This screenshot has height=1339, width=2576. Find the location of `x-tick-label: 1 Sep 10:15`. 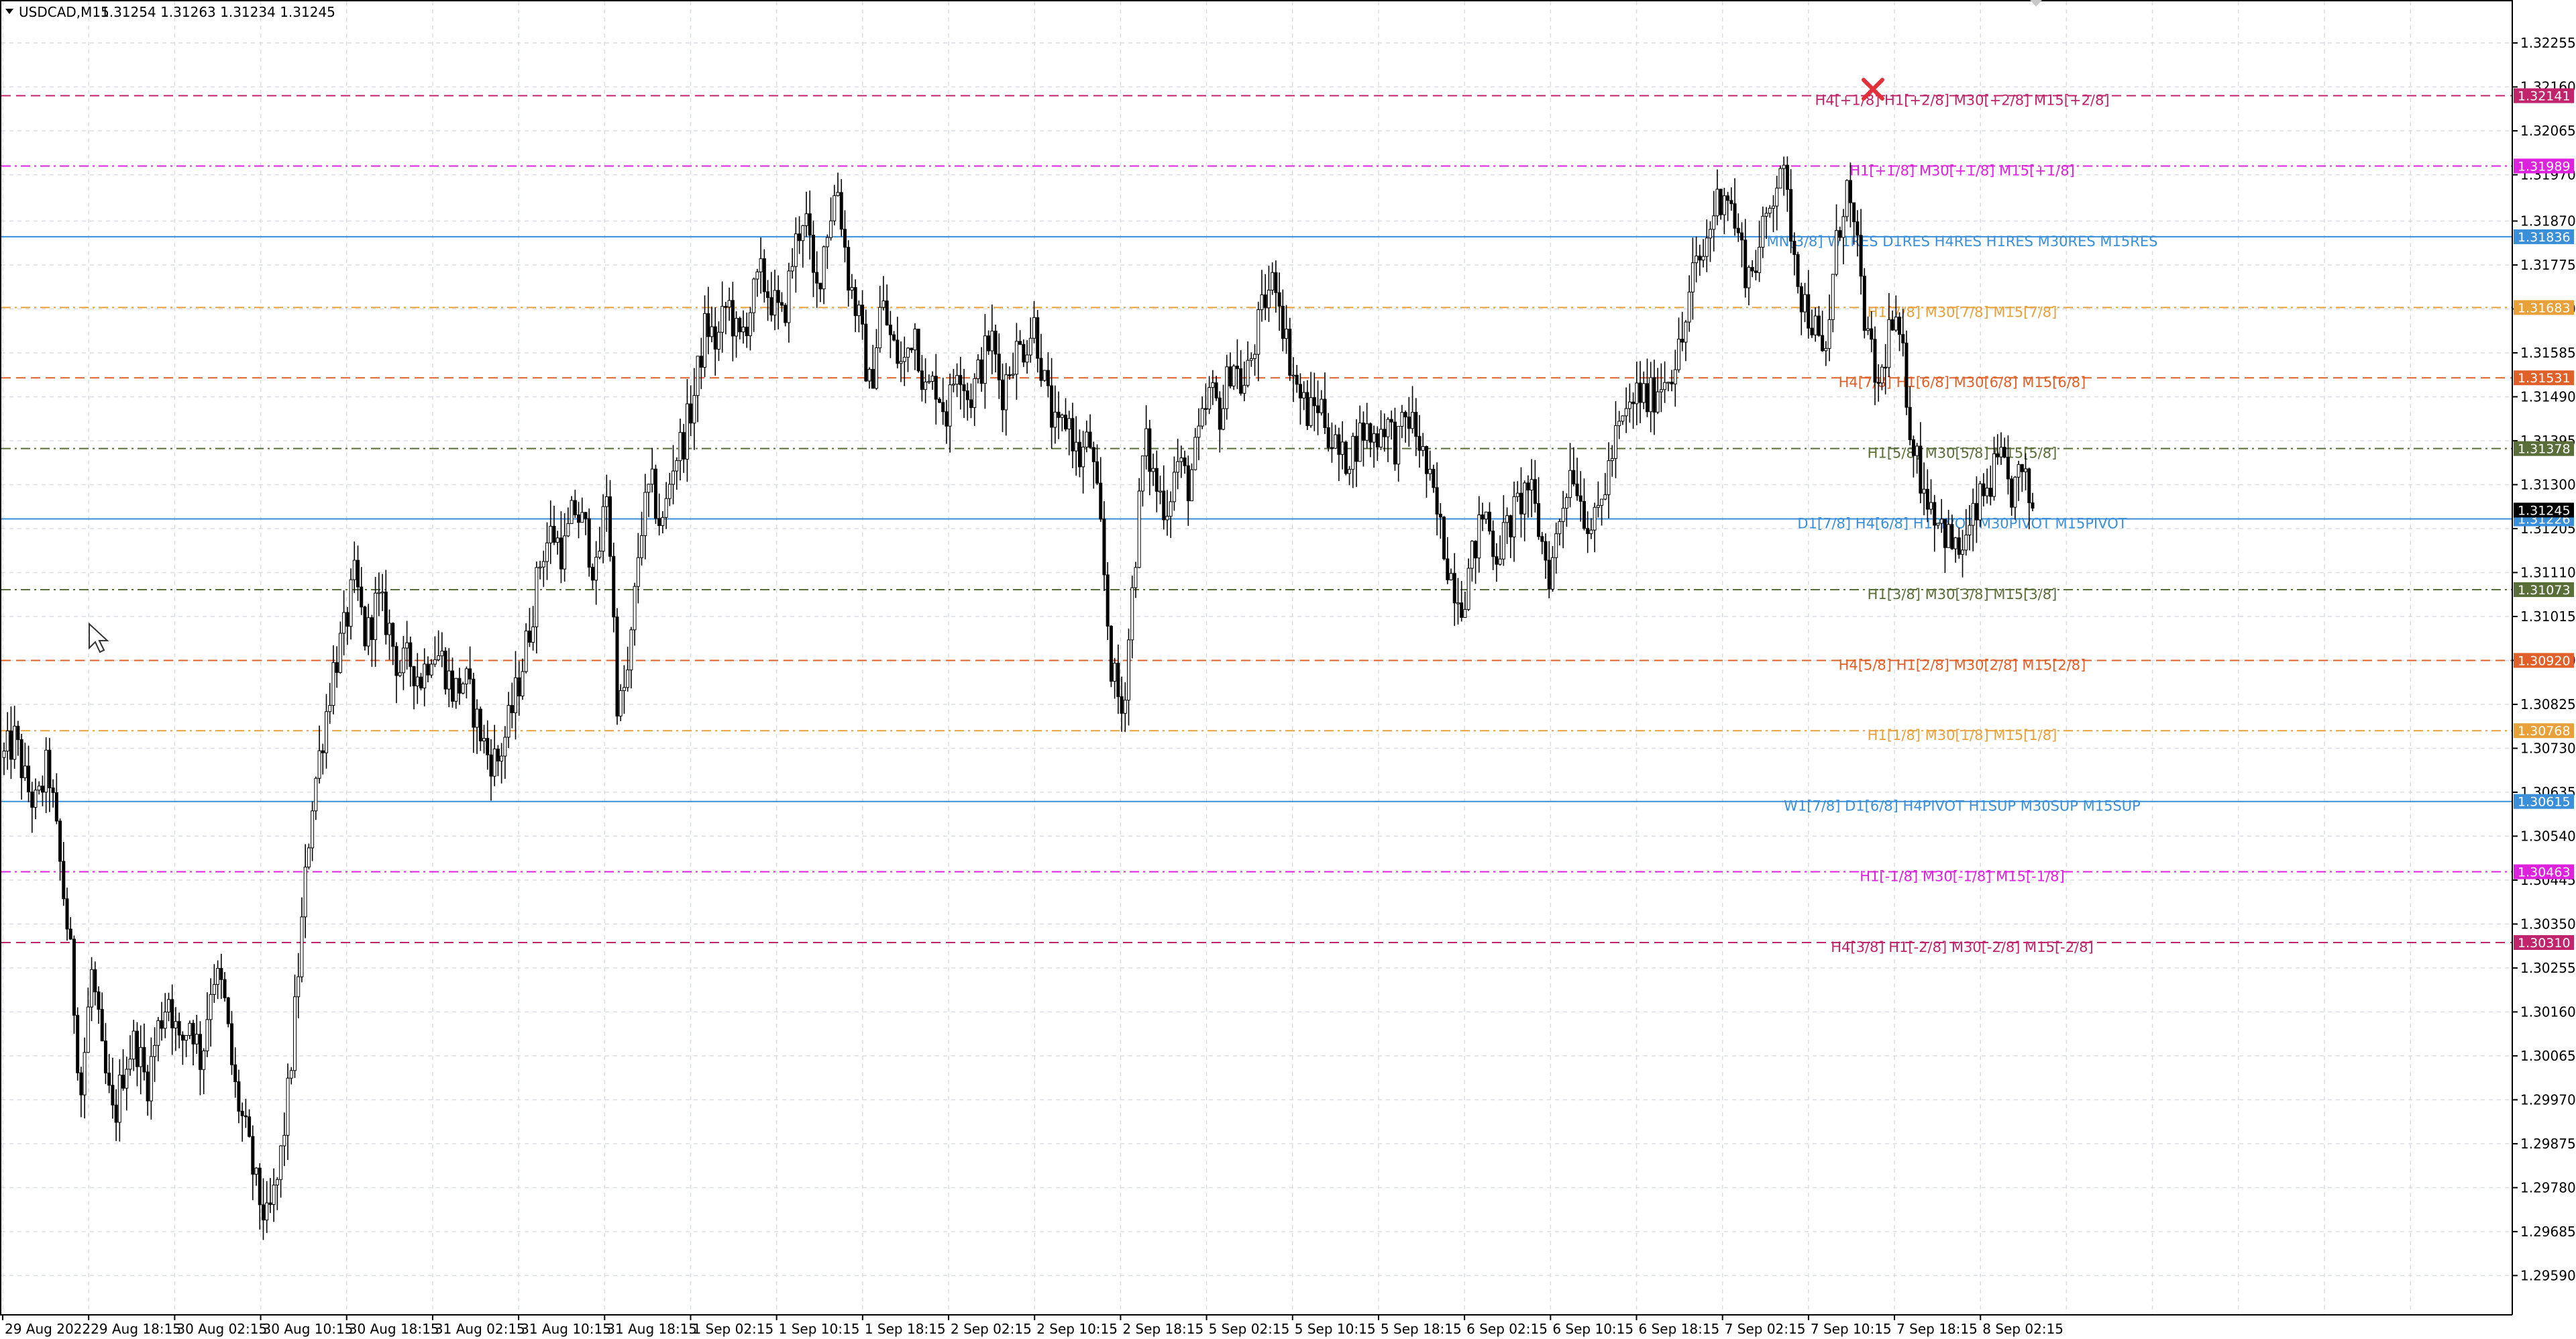

x-tick-label: 1 Sep 10:15 is located at coordinates (819, 1329).